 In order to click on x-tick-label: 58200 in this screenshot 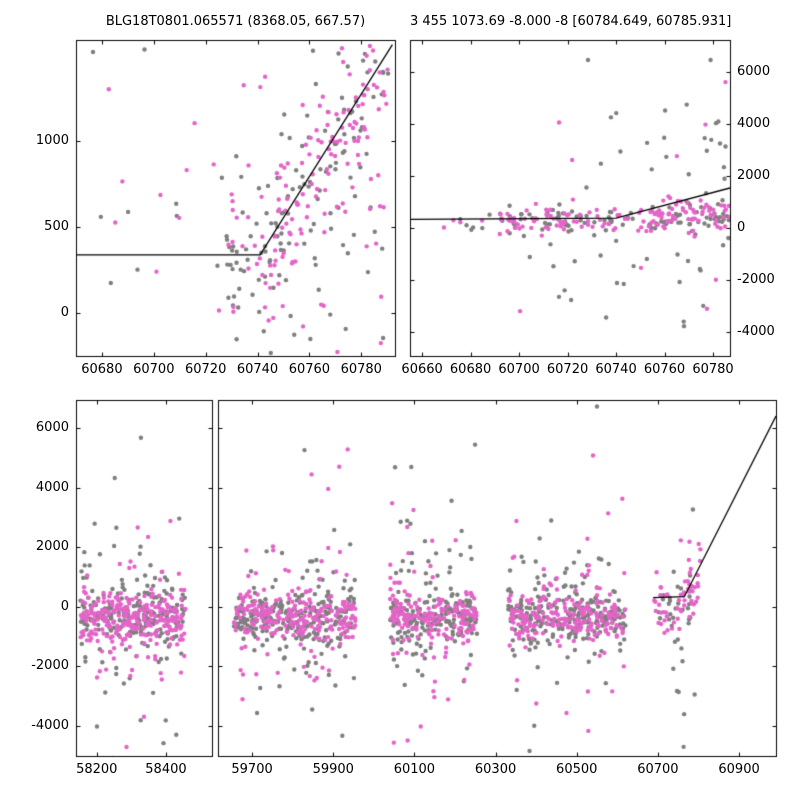, I will do `click(97, 769)`.